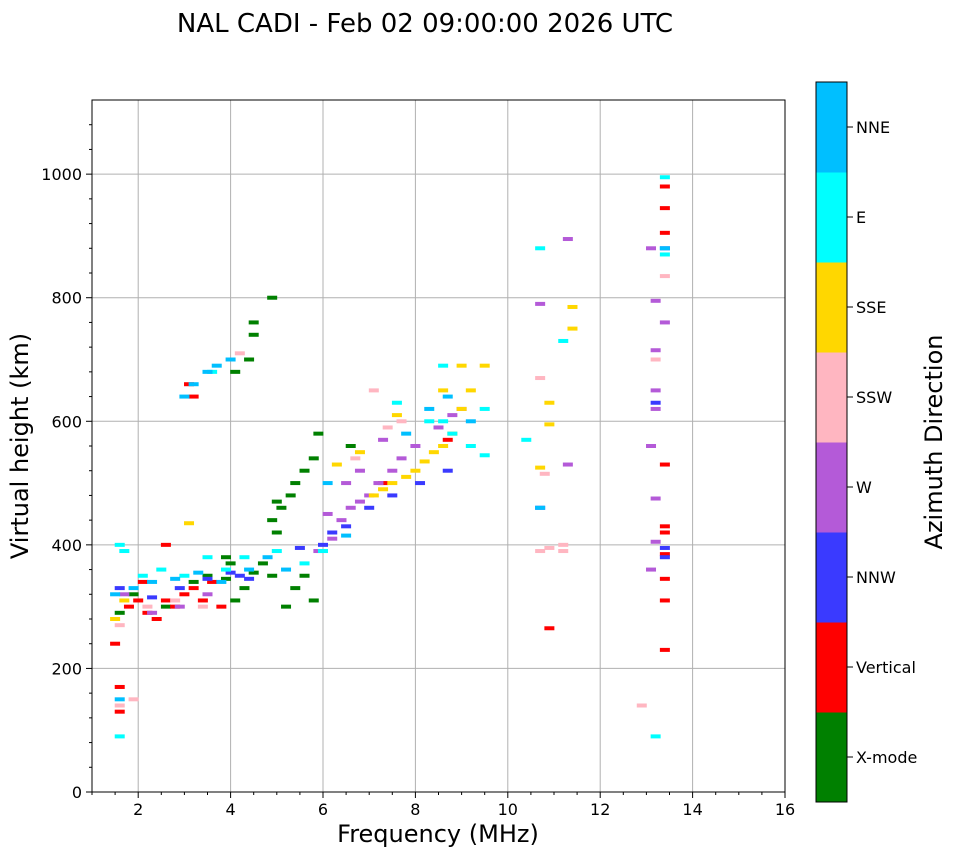  Describe the element at coordinates (438, 834) in the screenshot. I see `x-axis-label: Frequency (MHz)` at that location.